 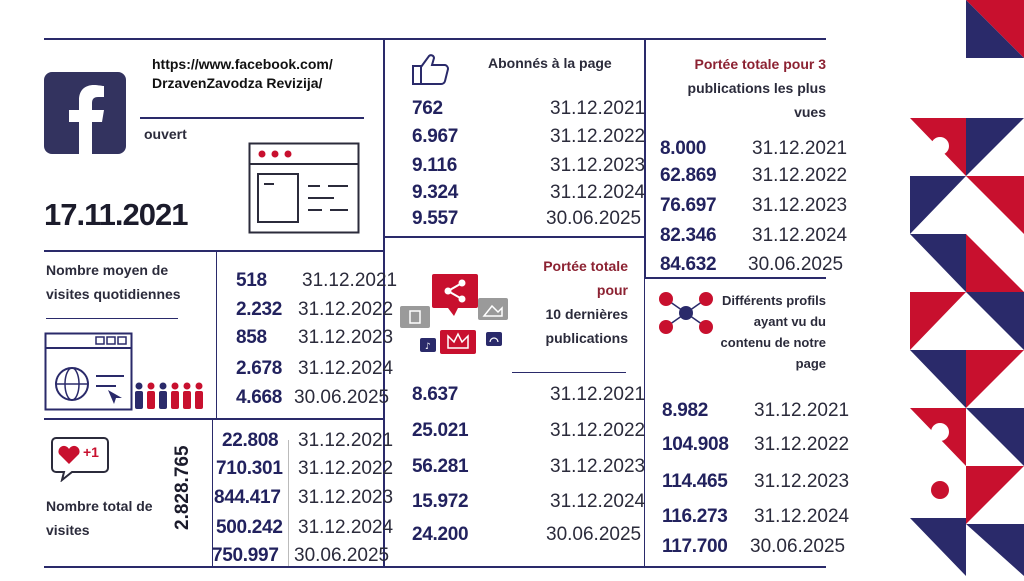 I want to click on value: 500.242, so click(x=249, y=527).